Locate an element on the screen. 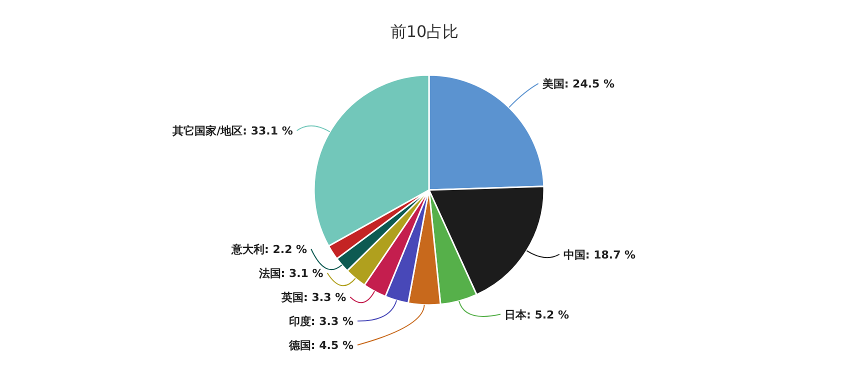 This screenshot has height=371, width=849. slice-label: 德国: 4.5 % is located at coordinates (321, 345).